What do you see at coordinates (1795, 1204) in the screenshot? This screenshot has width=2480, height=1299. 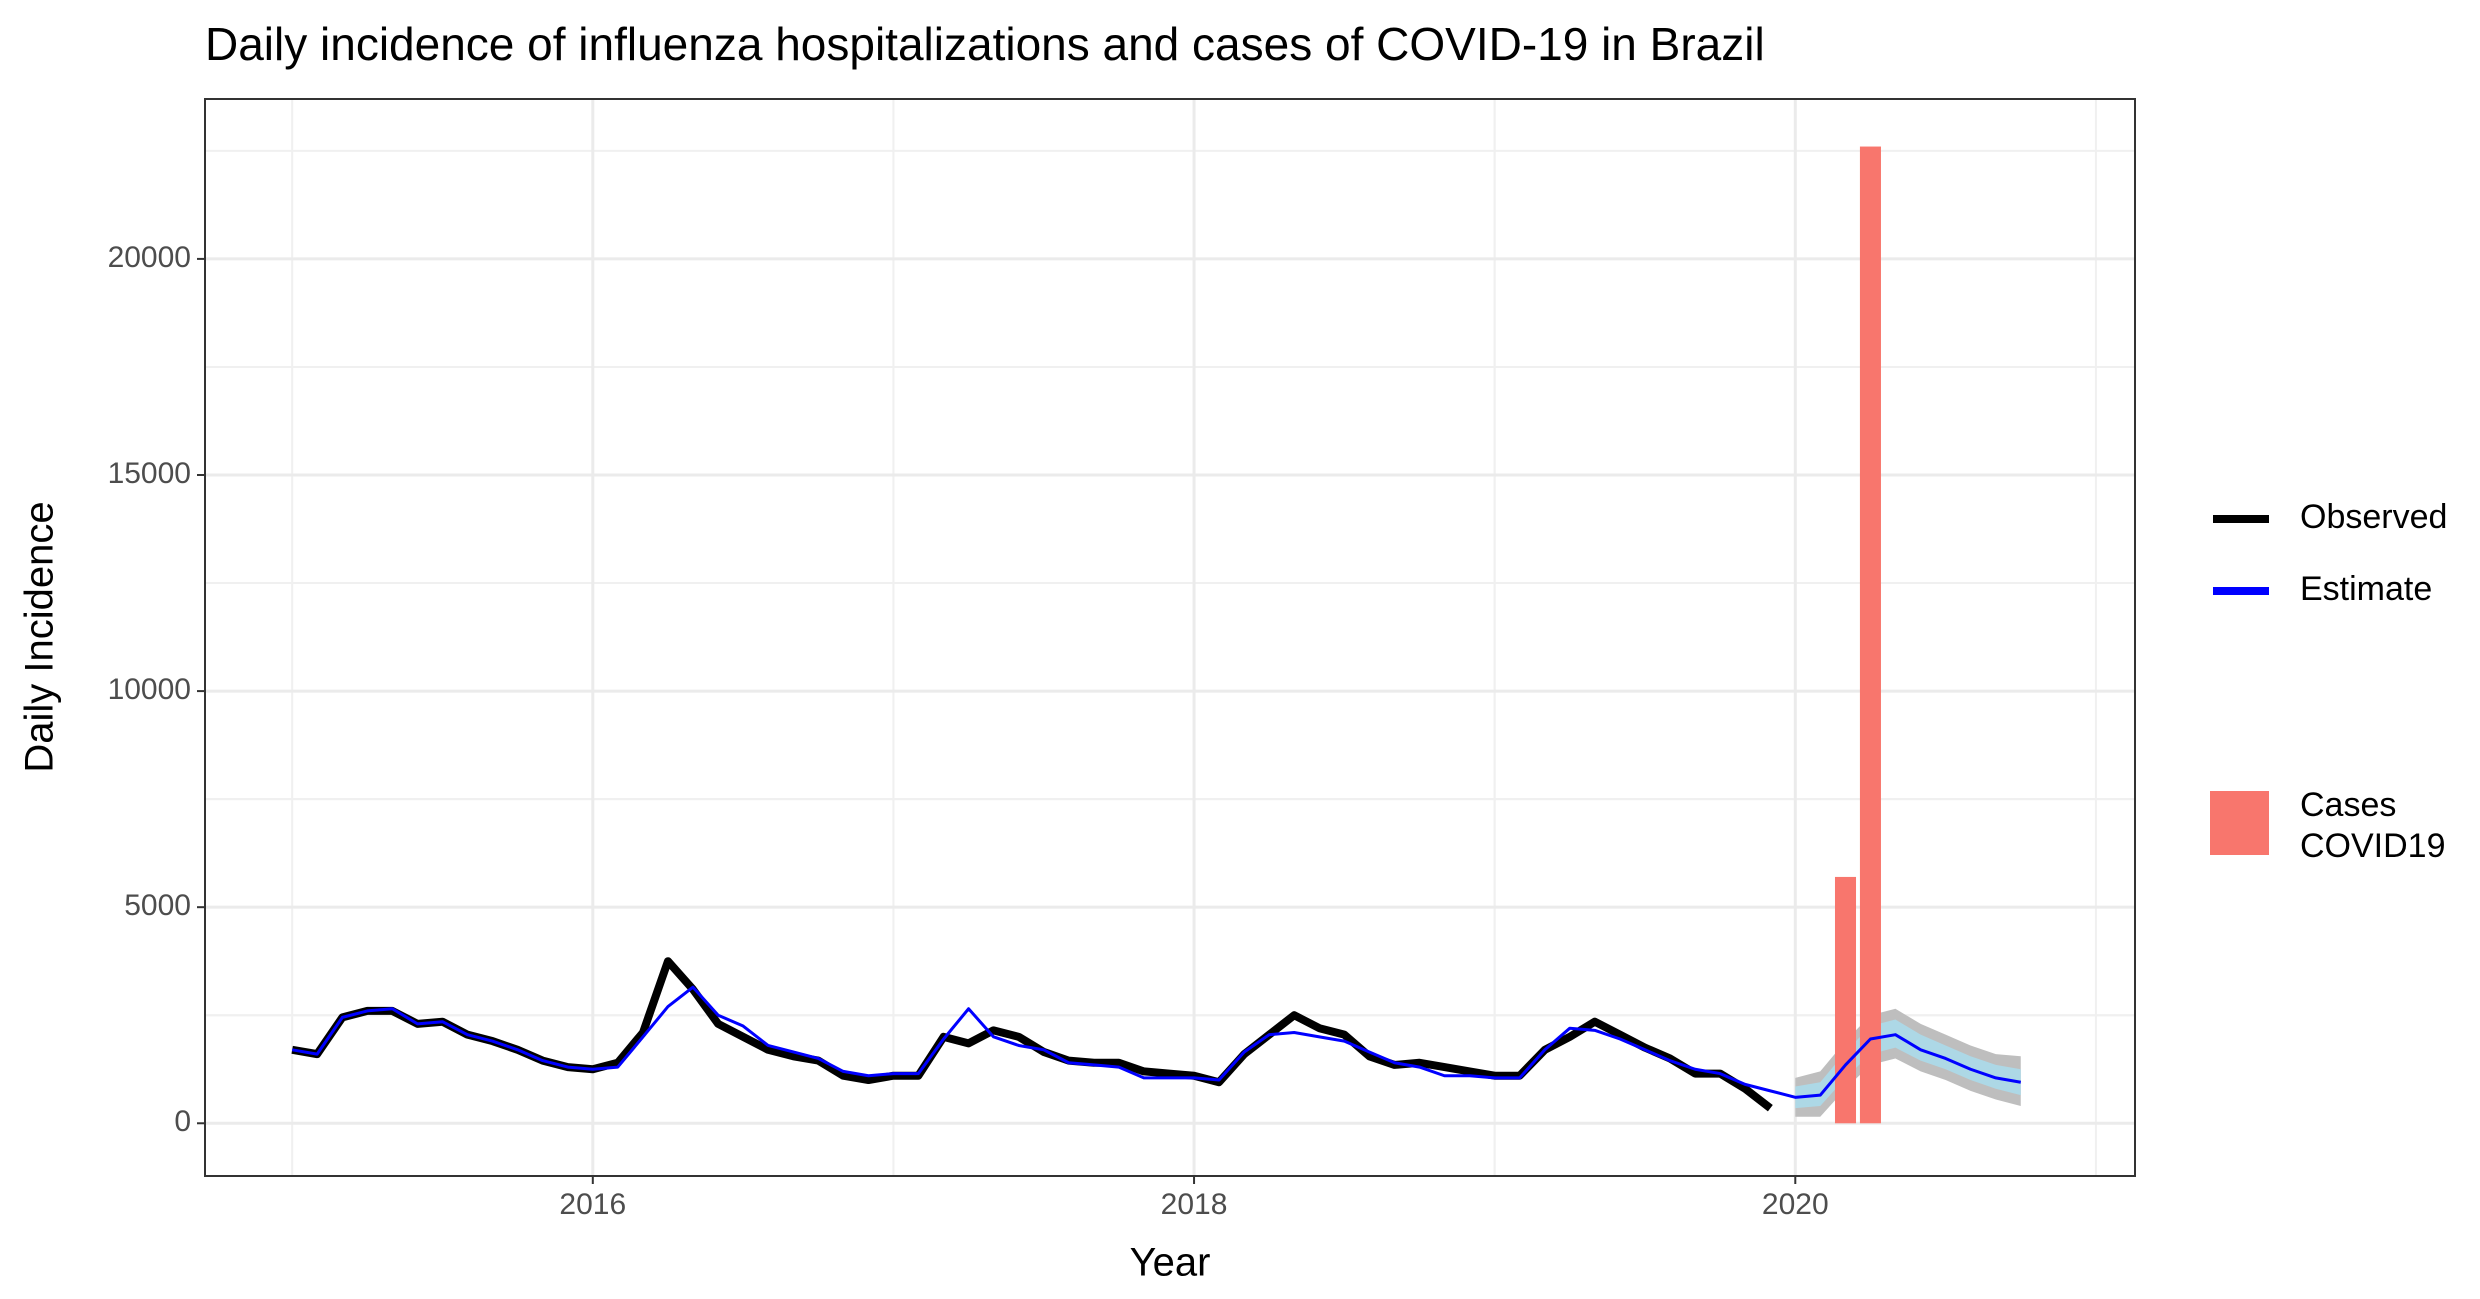 I see `x-tick-label: 2020` at bounding box center [1795, 1204].